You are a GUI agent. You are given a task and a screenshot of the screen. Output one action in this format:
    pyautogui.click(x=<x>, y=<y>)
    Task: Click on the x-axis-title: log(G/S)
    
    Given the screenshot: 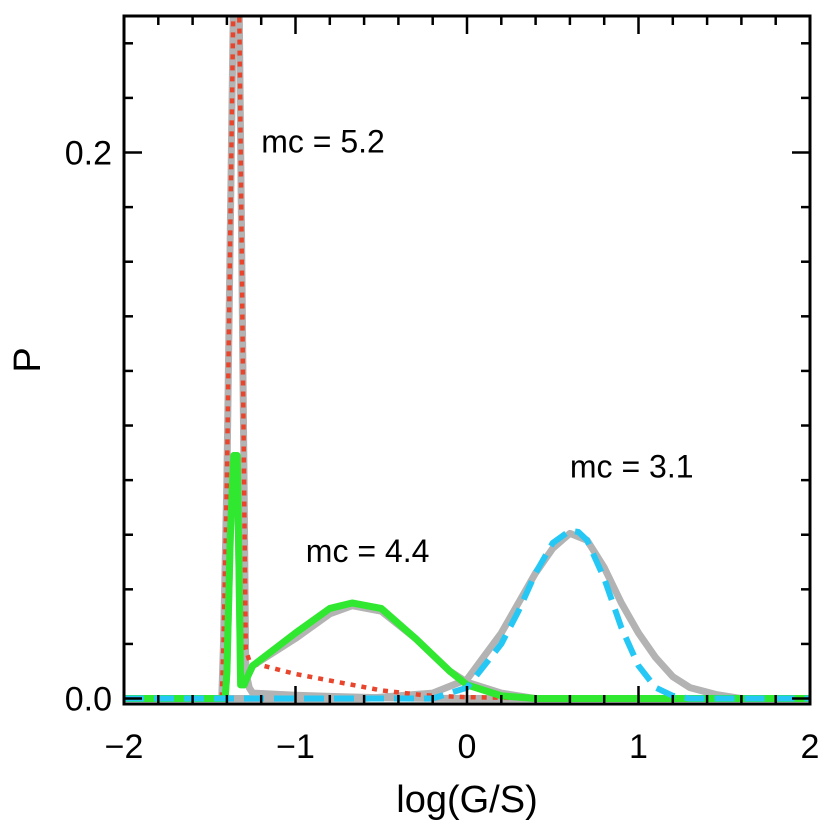 What is the action you would take?
    pyautogui.click(x=466, y=800)
    